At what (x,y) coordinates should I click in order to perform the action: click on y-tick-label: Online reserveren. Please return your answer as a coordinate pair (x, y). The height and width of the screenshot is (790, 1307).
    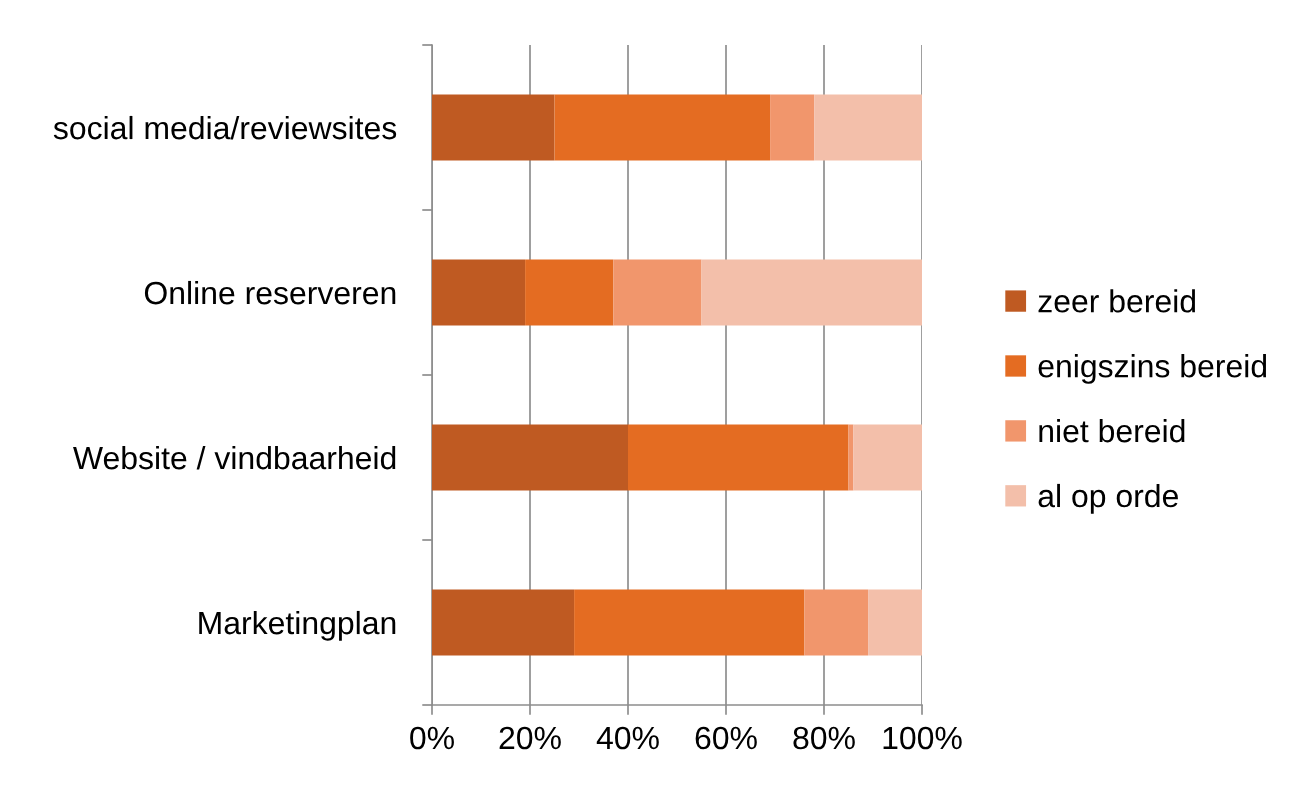
    Looking at the image, I should click on (270, 292).